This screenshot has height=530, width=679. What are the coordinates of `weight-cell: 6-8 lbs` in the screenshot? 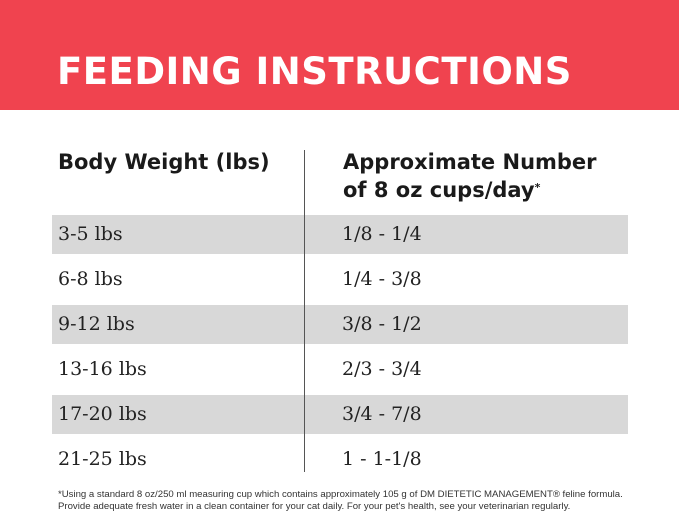 It's located at (90, 279).